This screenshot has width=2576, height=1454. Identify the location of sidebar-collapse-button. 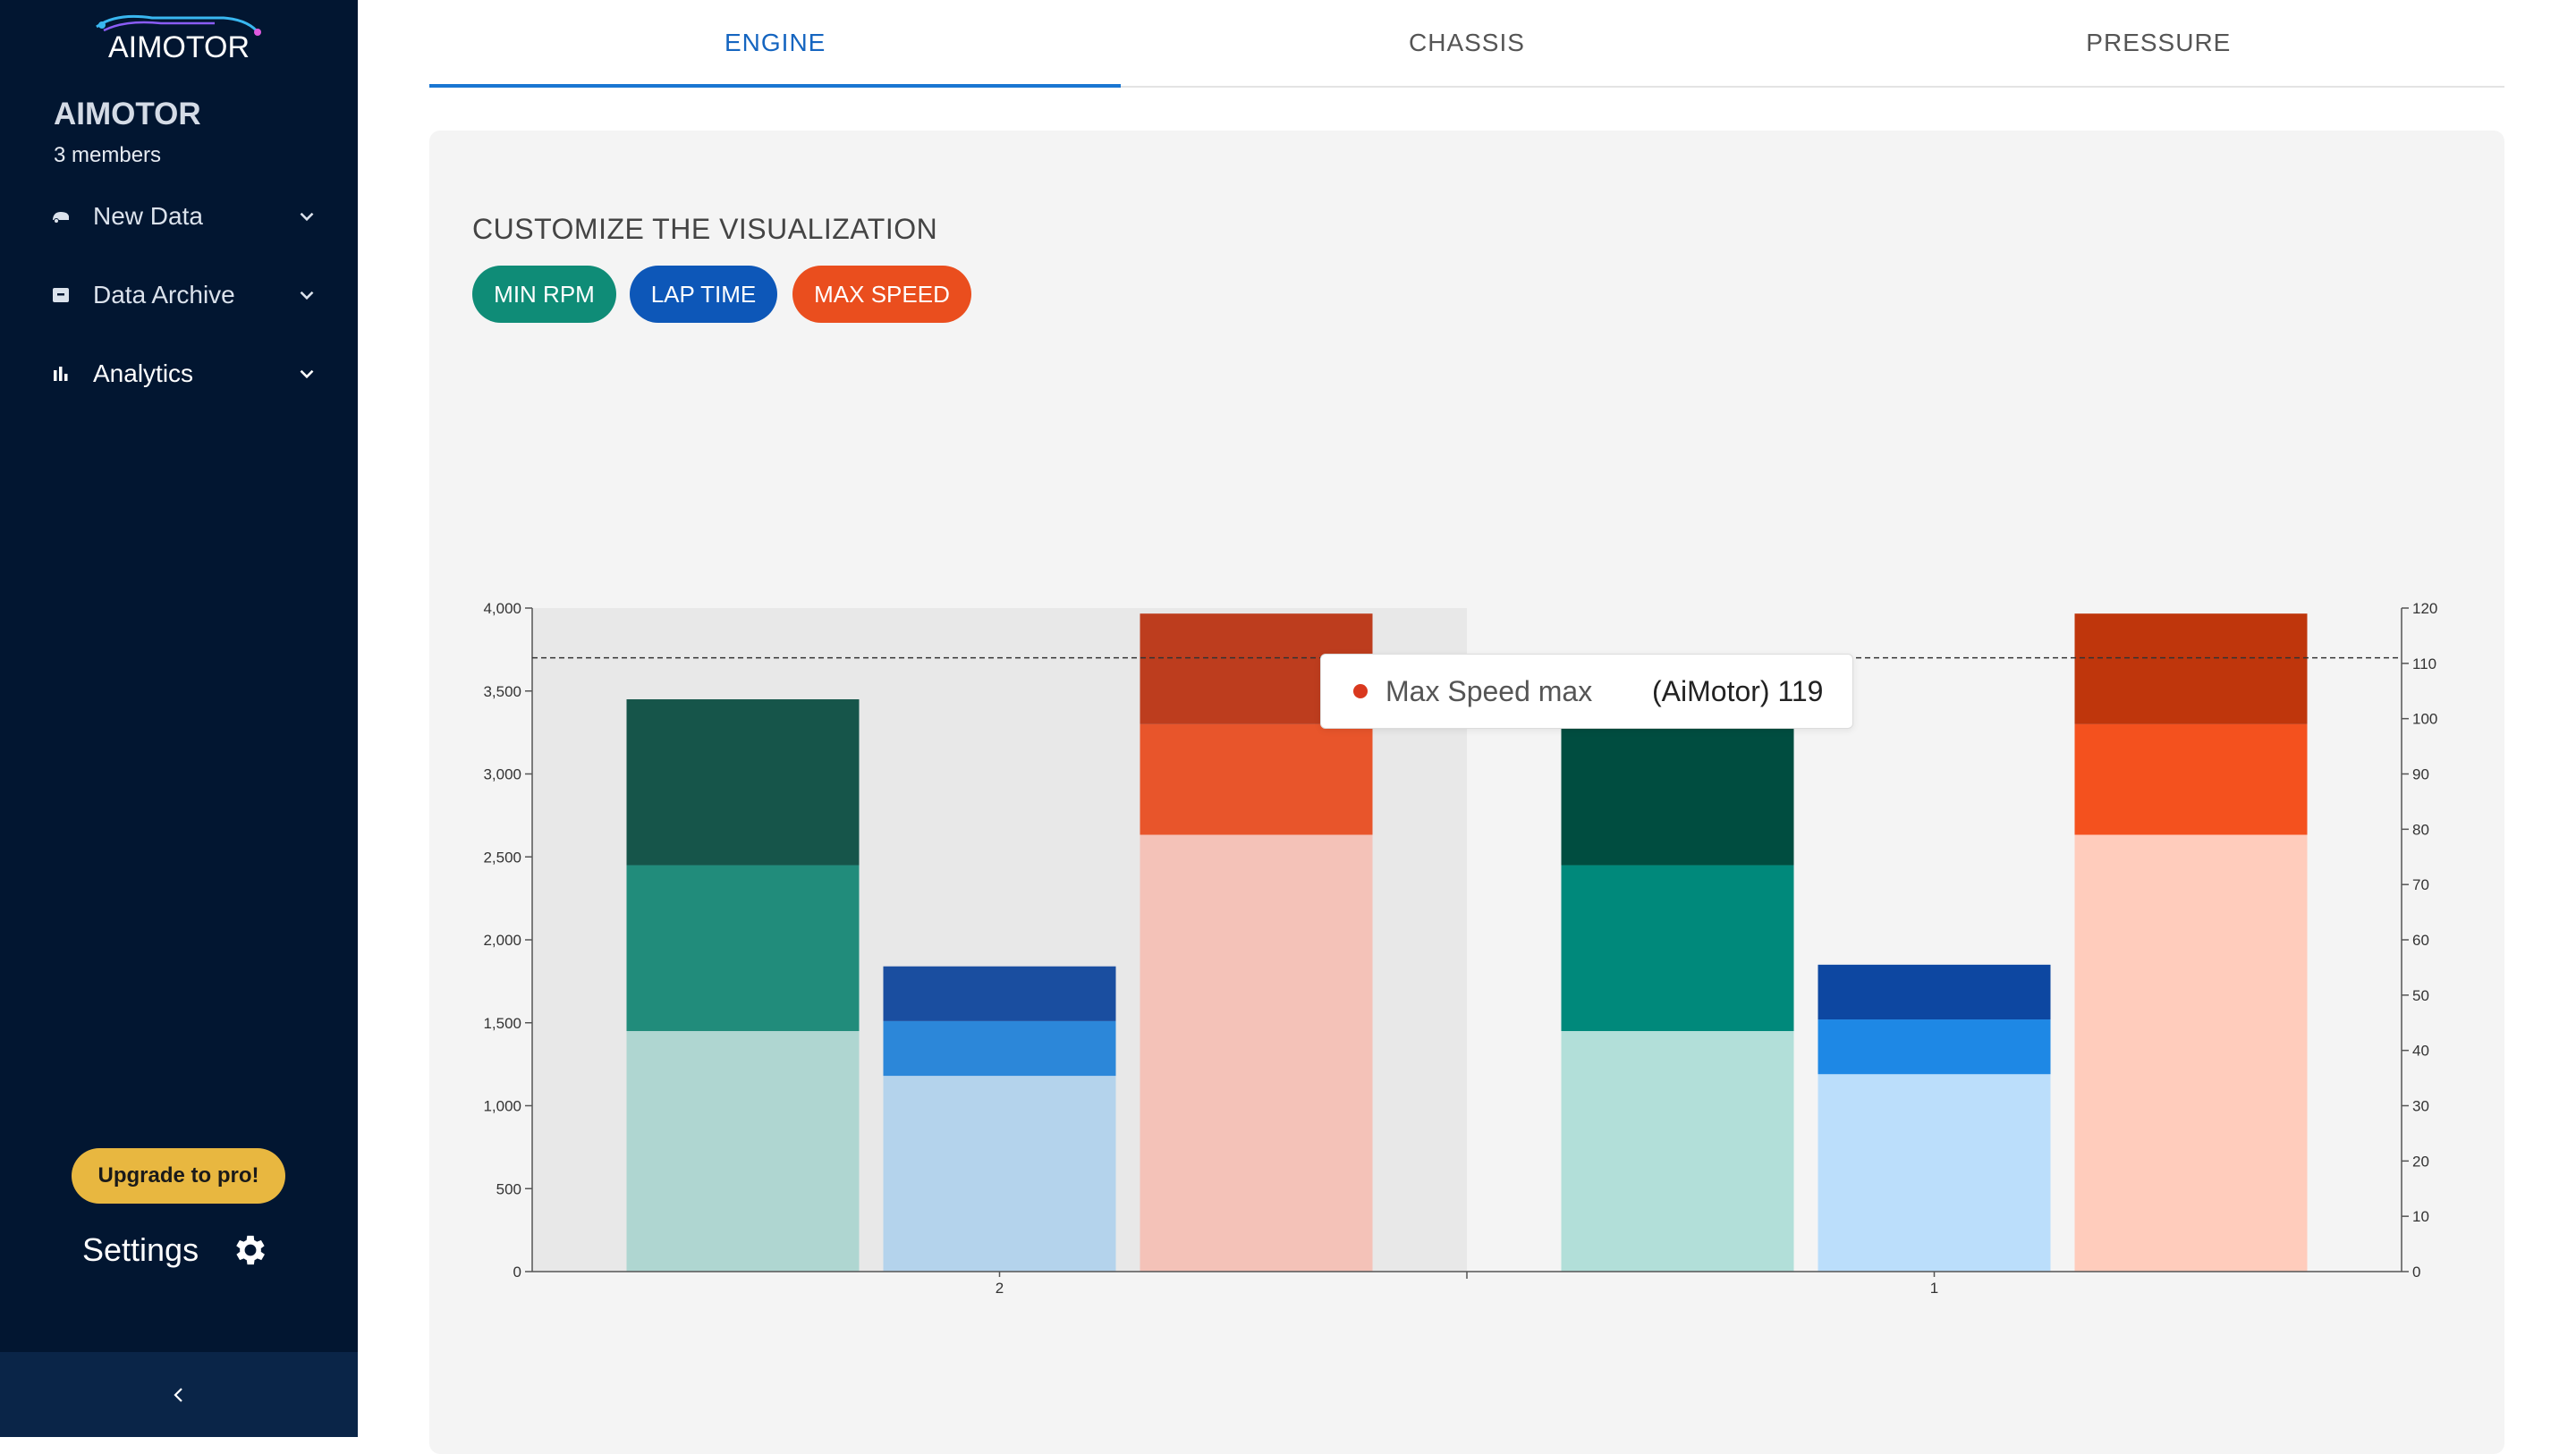
(179, 1394).